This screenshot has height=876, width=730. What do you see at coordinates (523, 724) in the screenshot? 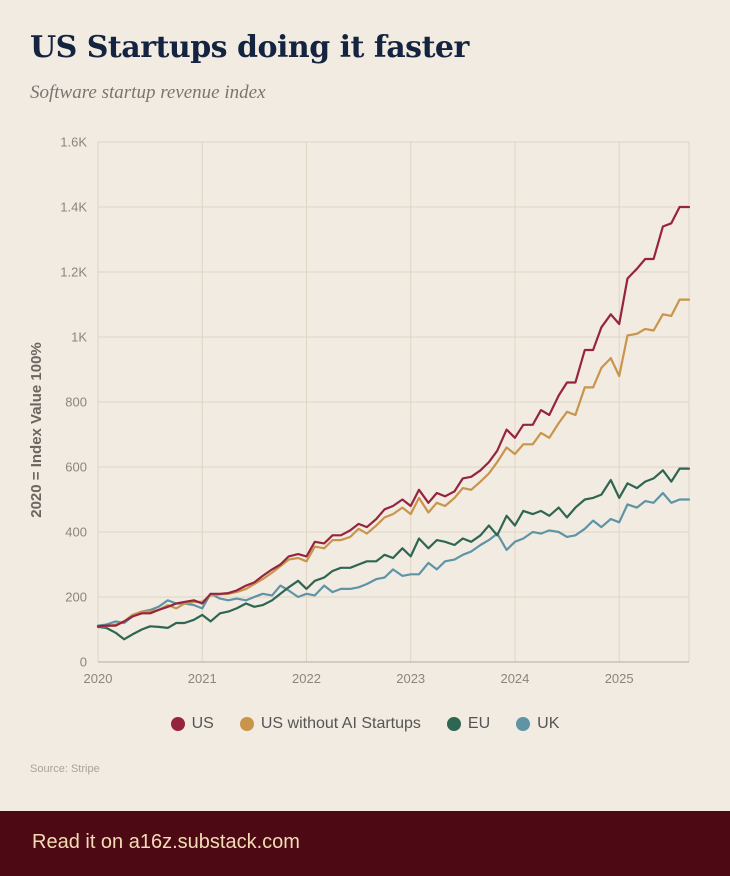
I see `legend-marker-uk` at bounding box center [523, 724].